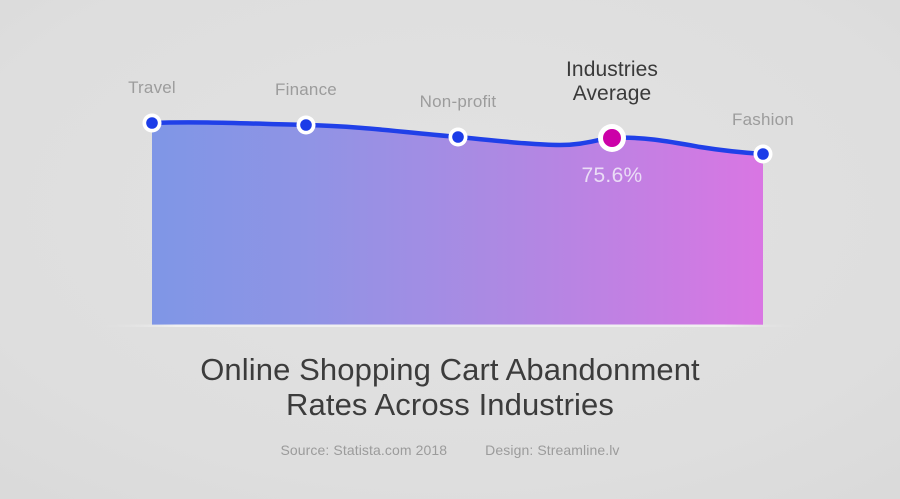  I want to click on point-label-industries-average-line1: Industries, so click(612, 69).